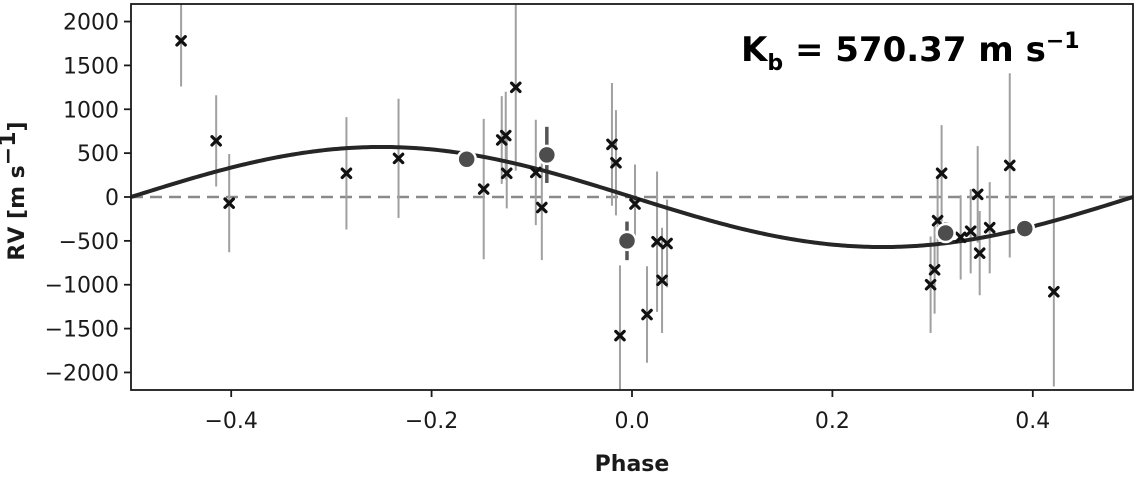  I want to click on y-tick-label: −1500, so click(82, 330).